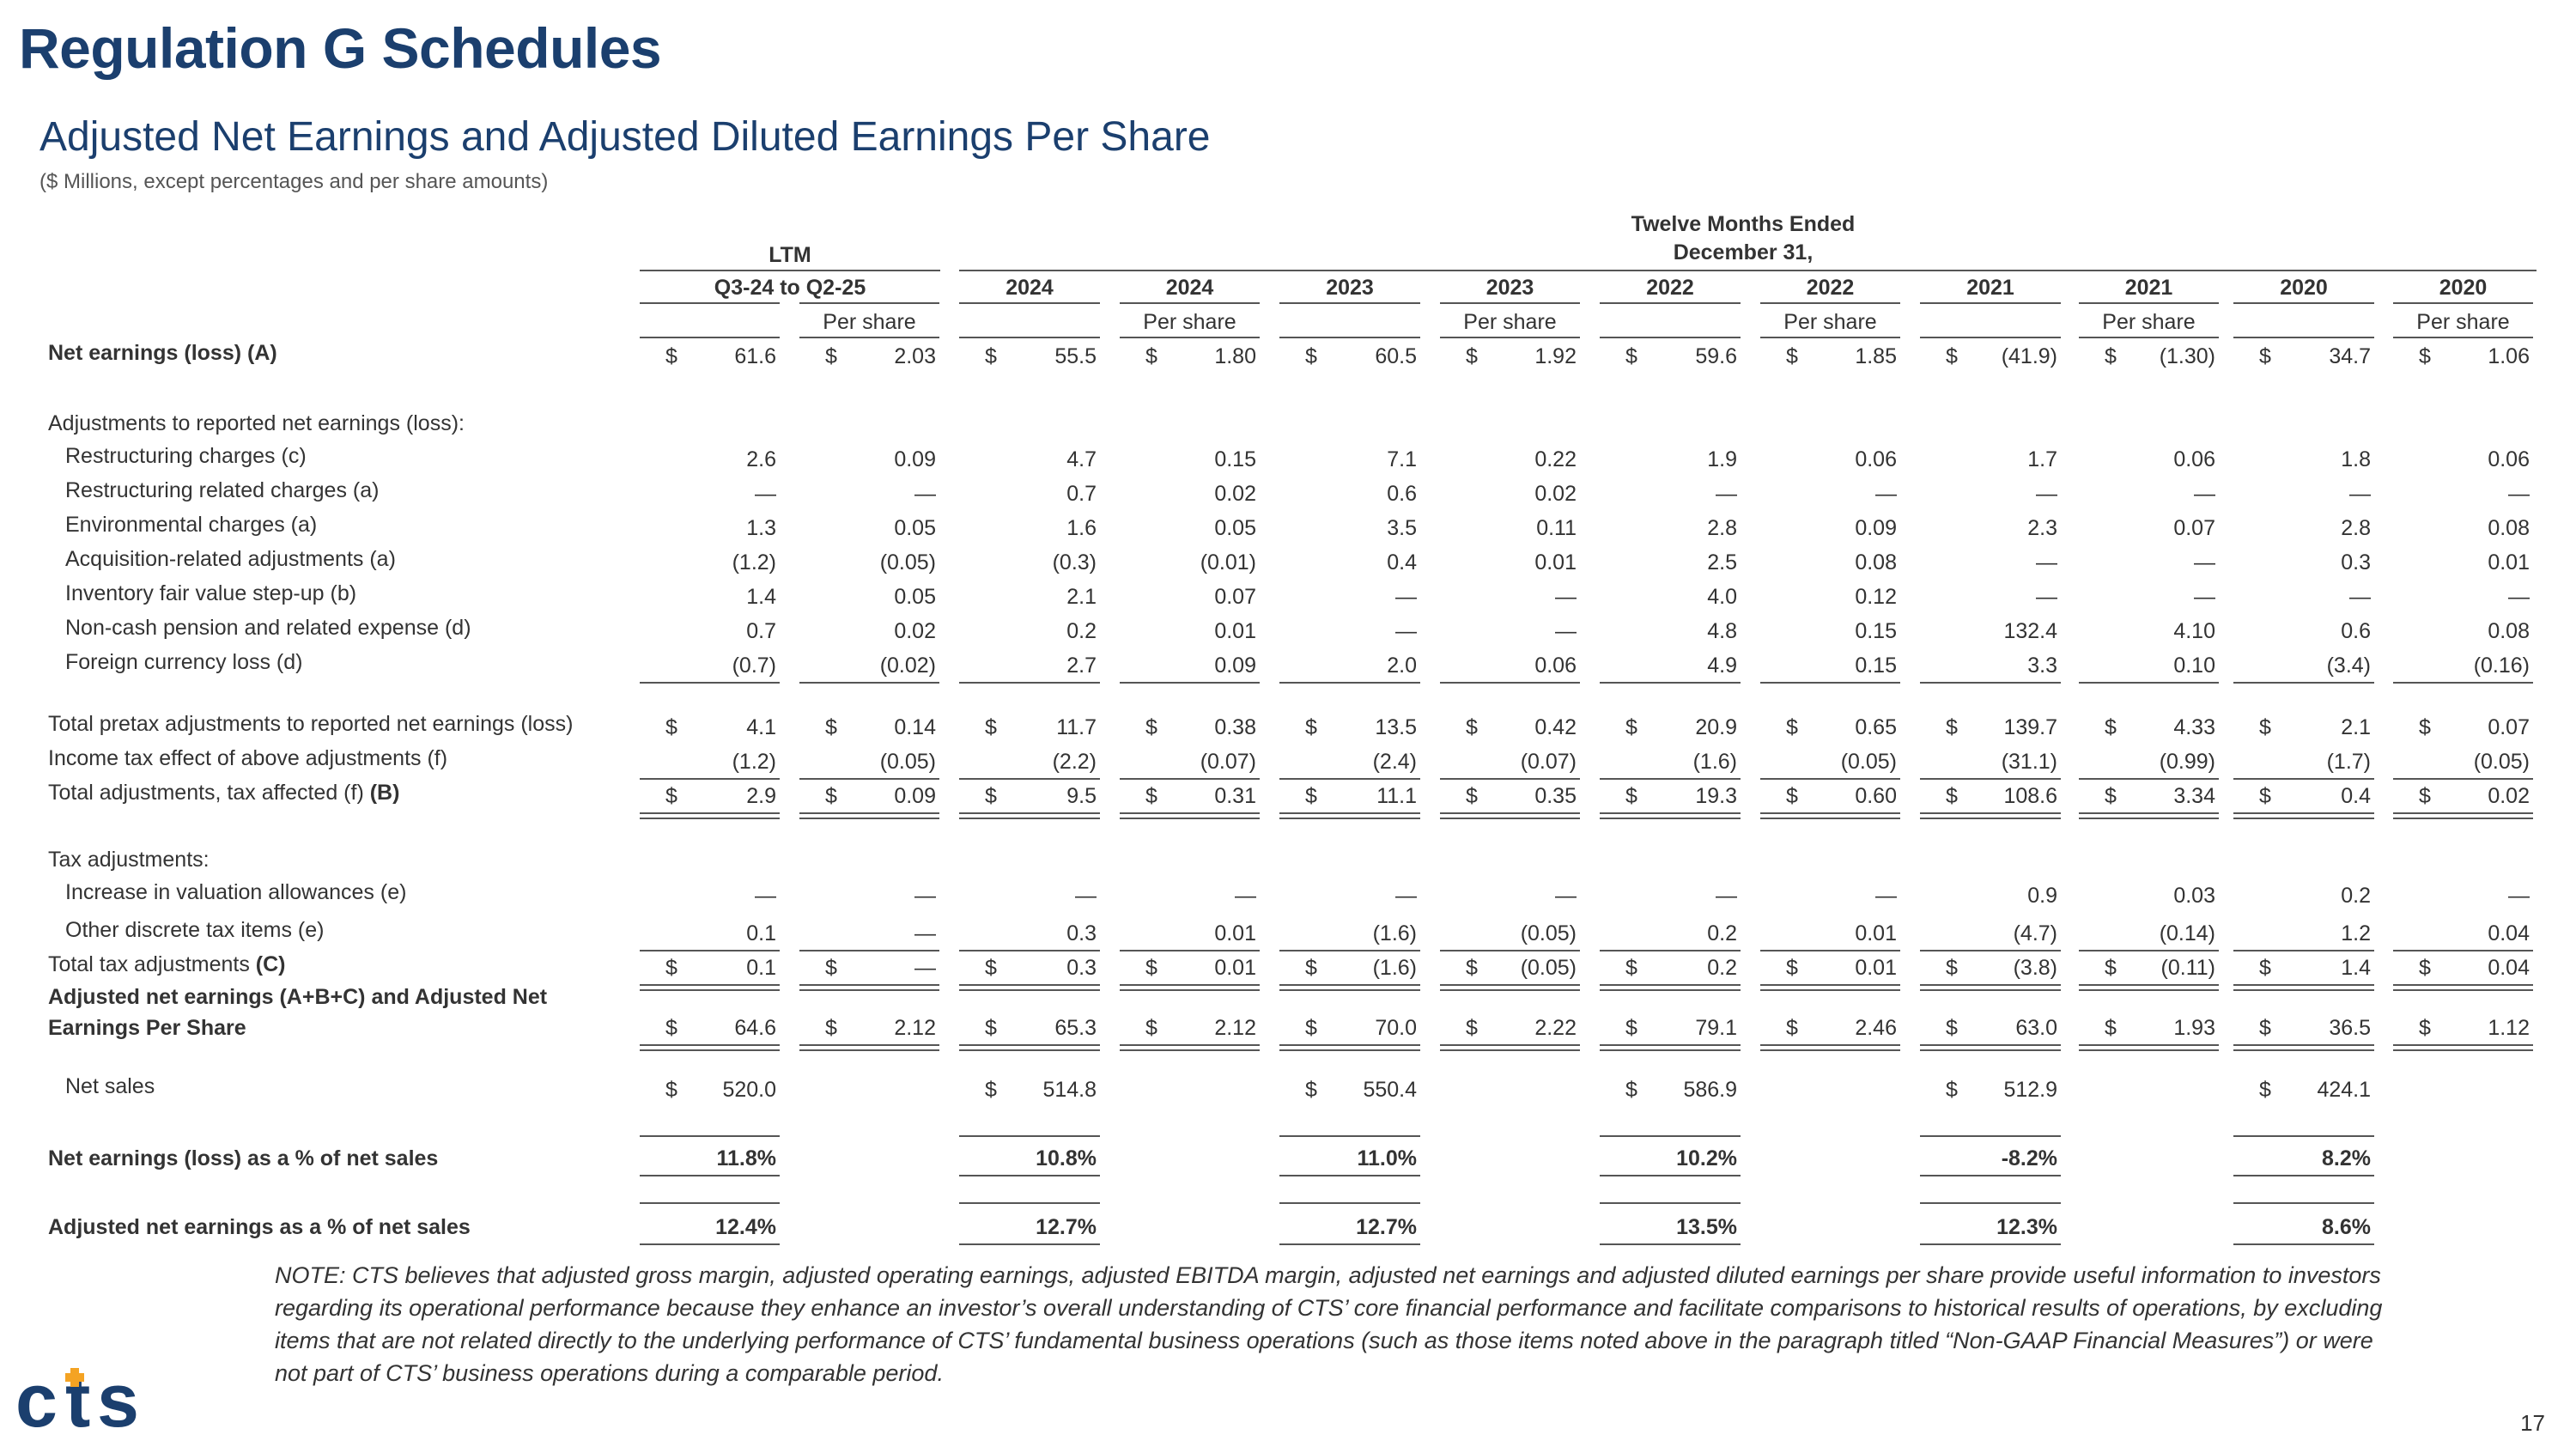 The image size is (2576, 1453). Describe the element at coordinates (1722, 666) in the screenshot. I see `table-cell: 4.9` at that location.